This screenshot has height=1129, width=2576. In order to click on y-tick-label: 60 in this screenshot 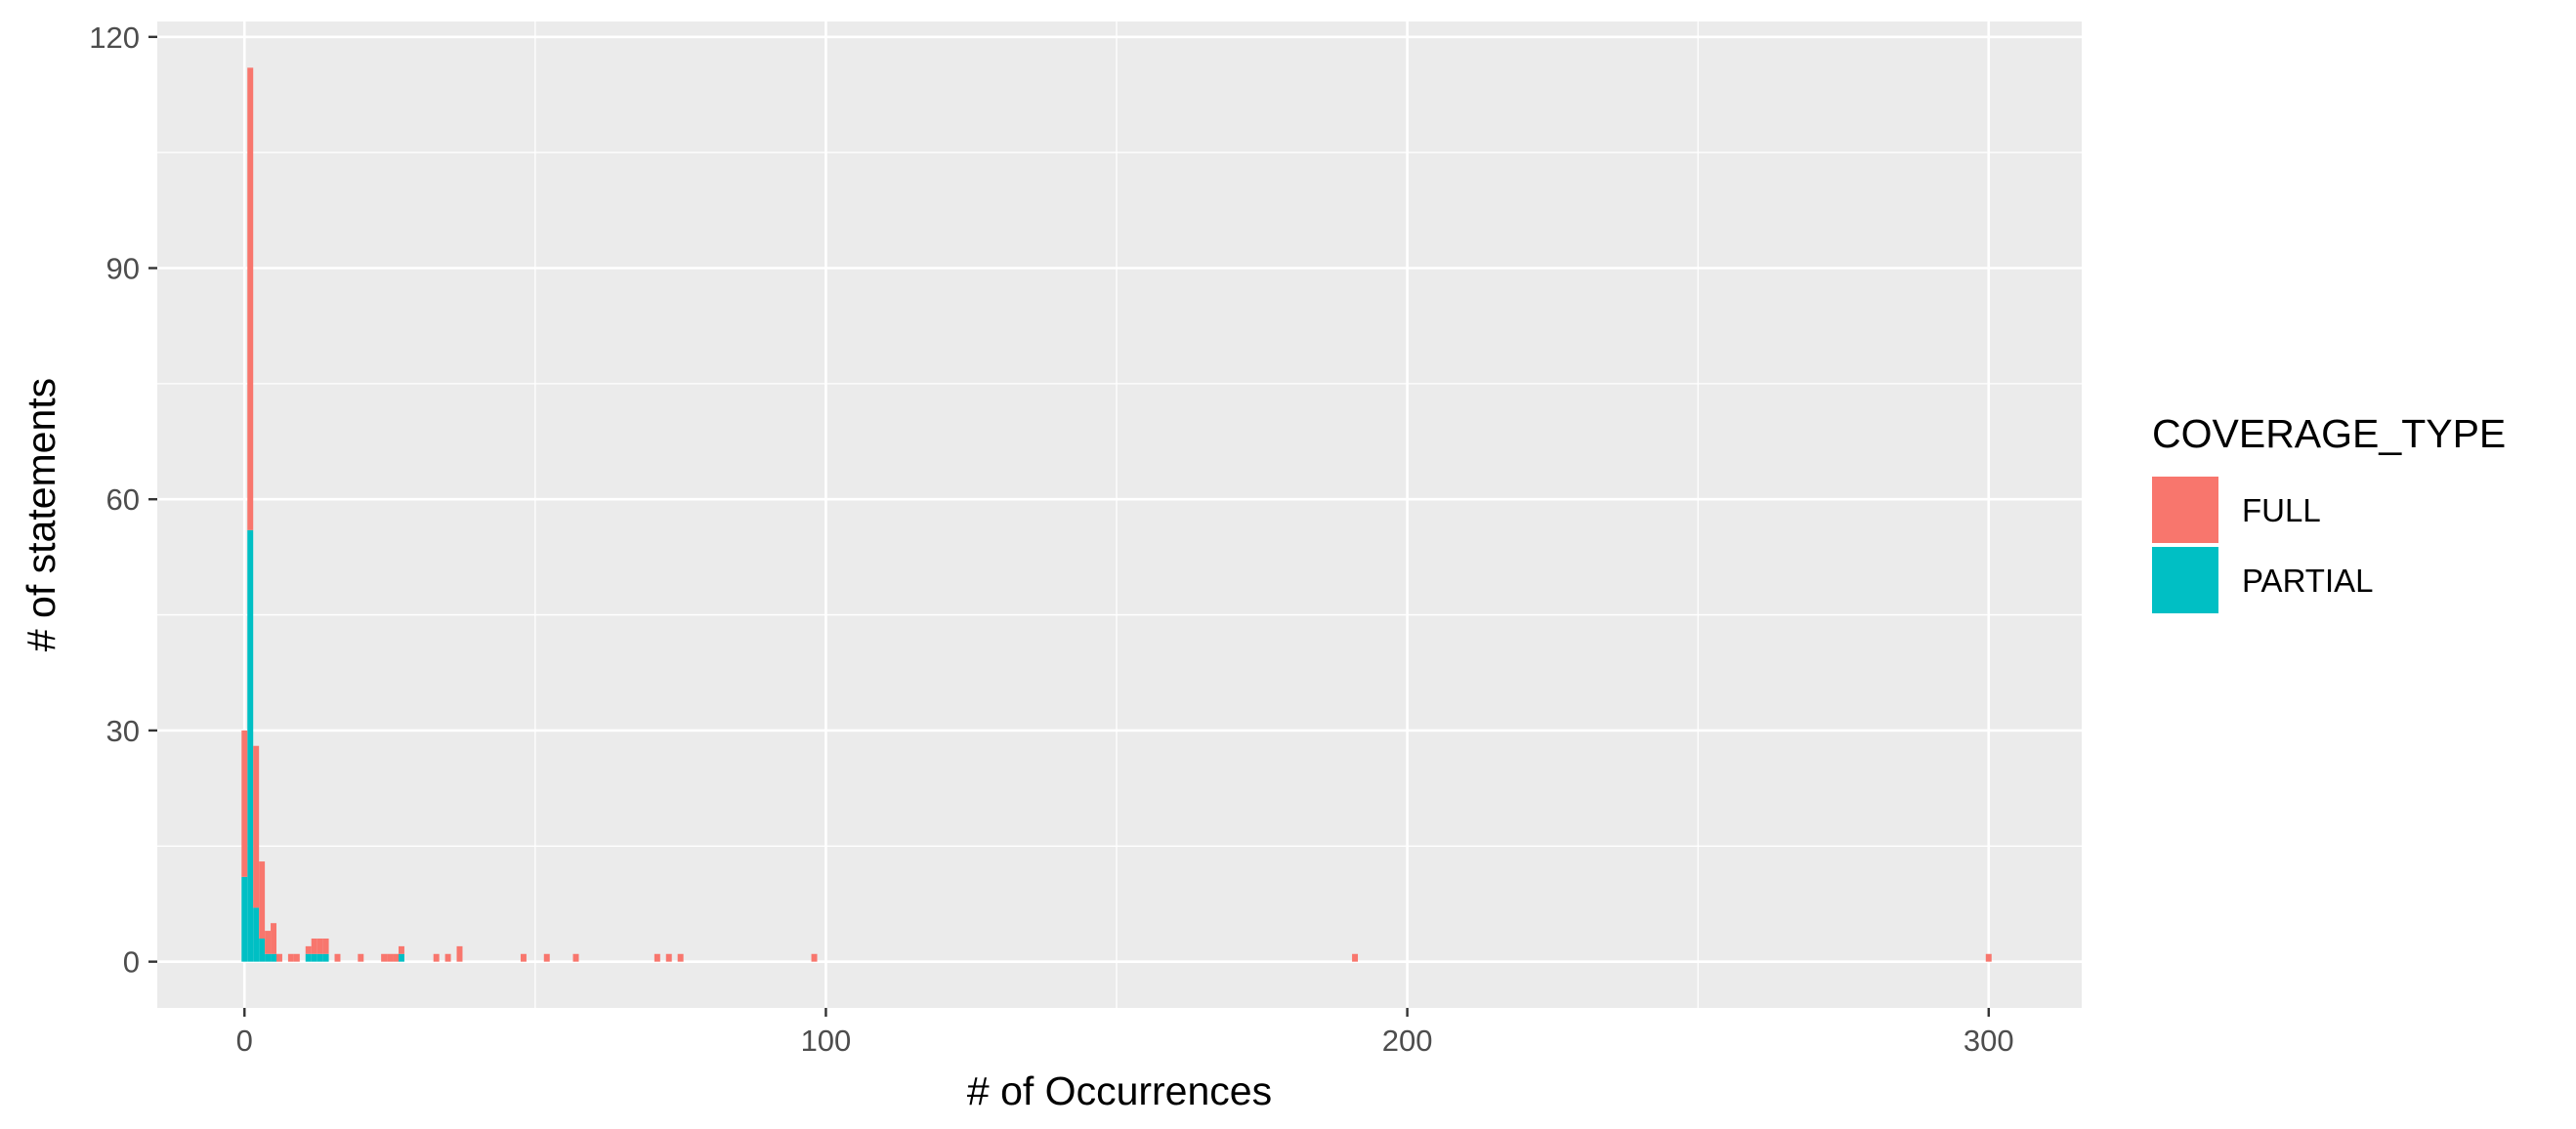, I will do `click(123, 499)`.